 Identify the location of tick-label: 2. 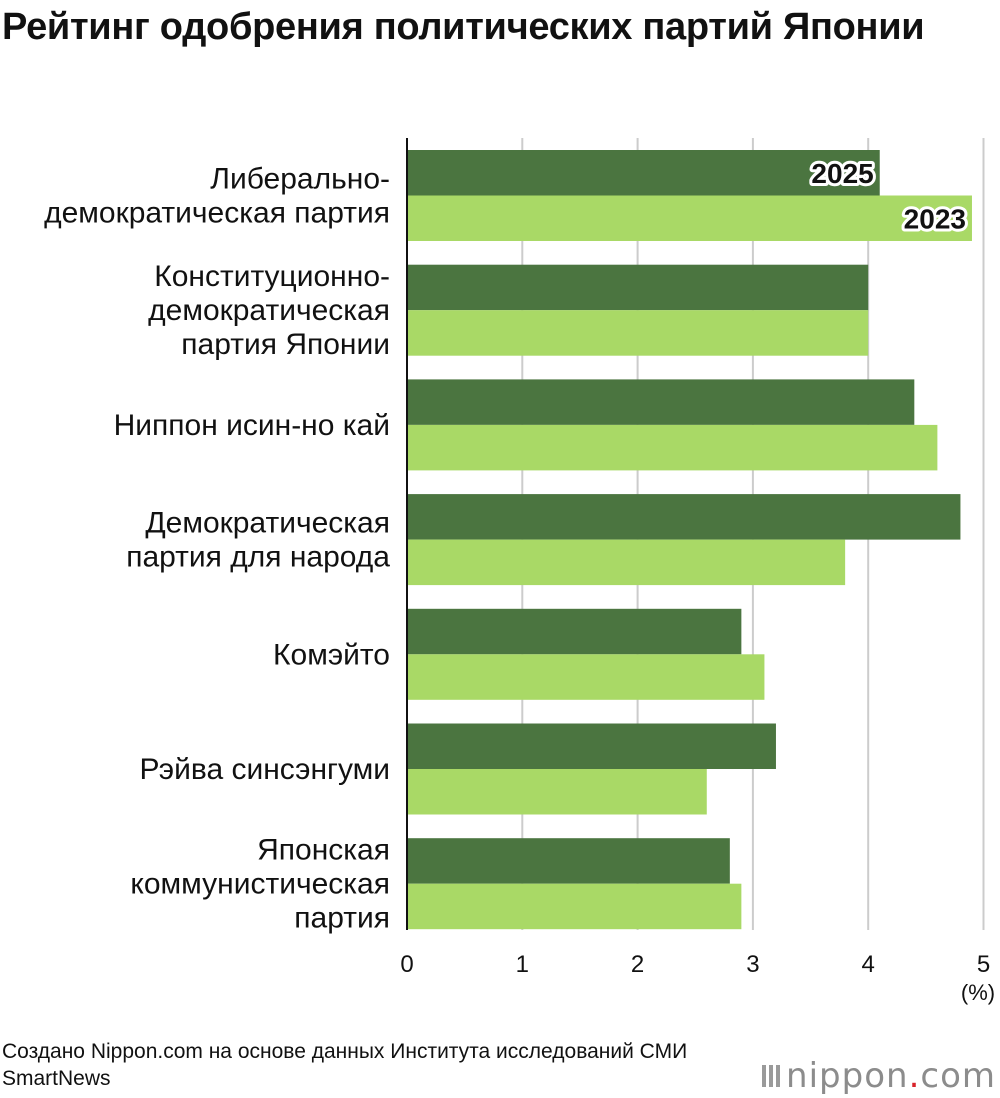
(637, 964).